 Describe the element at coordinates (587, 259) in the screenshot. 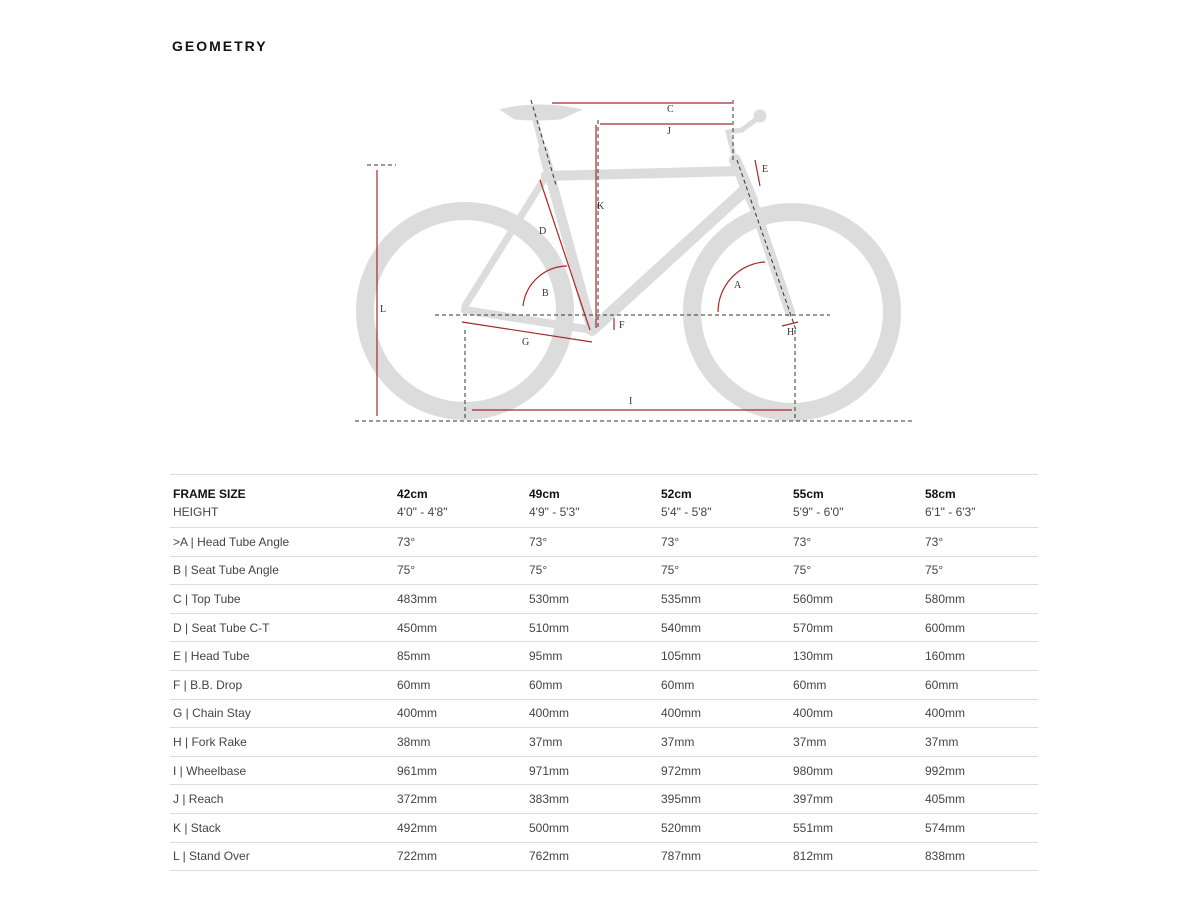

I see `dimension-lines` at that location.